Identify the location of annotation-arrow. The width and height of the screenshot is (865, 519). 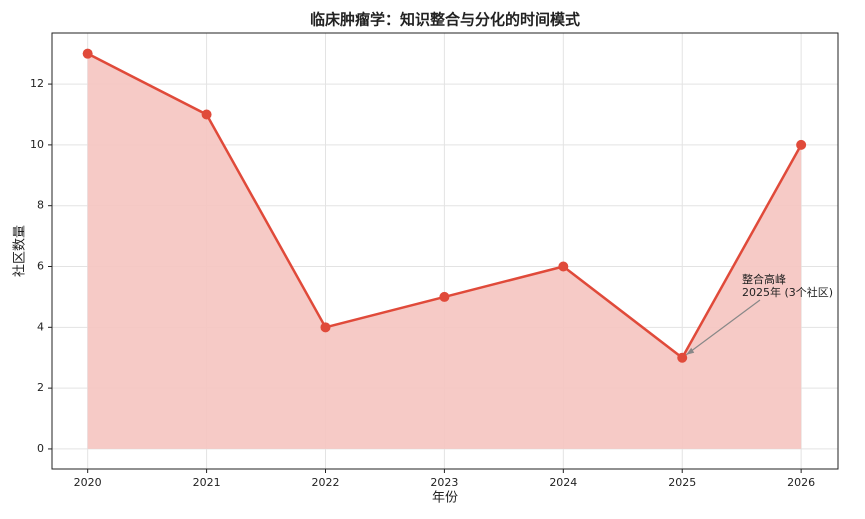
(723, 327).